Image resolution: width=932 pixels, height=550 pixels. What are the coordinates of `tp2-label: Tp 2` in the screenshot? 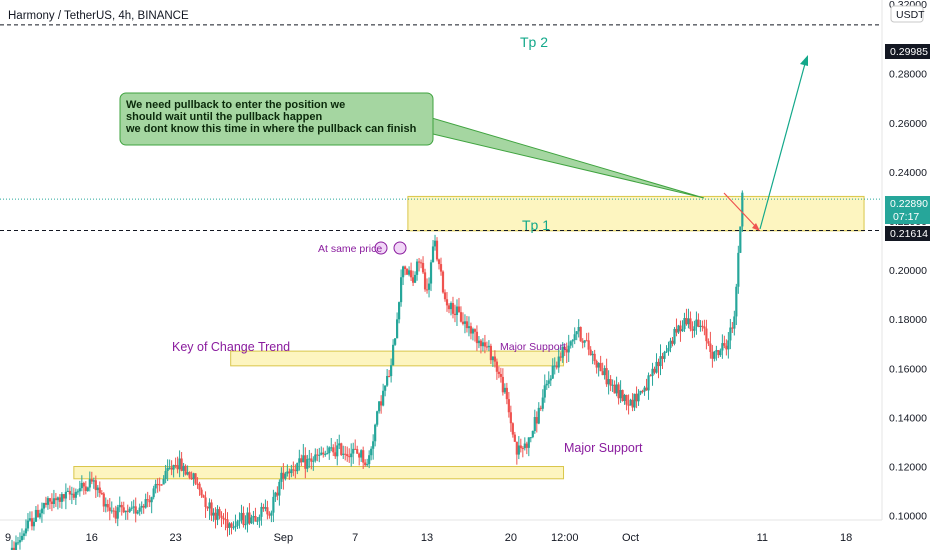 It's located at (534, 42).